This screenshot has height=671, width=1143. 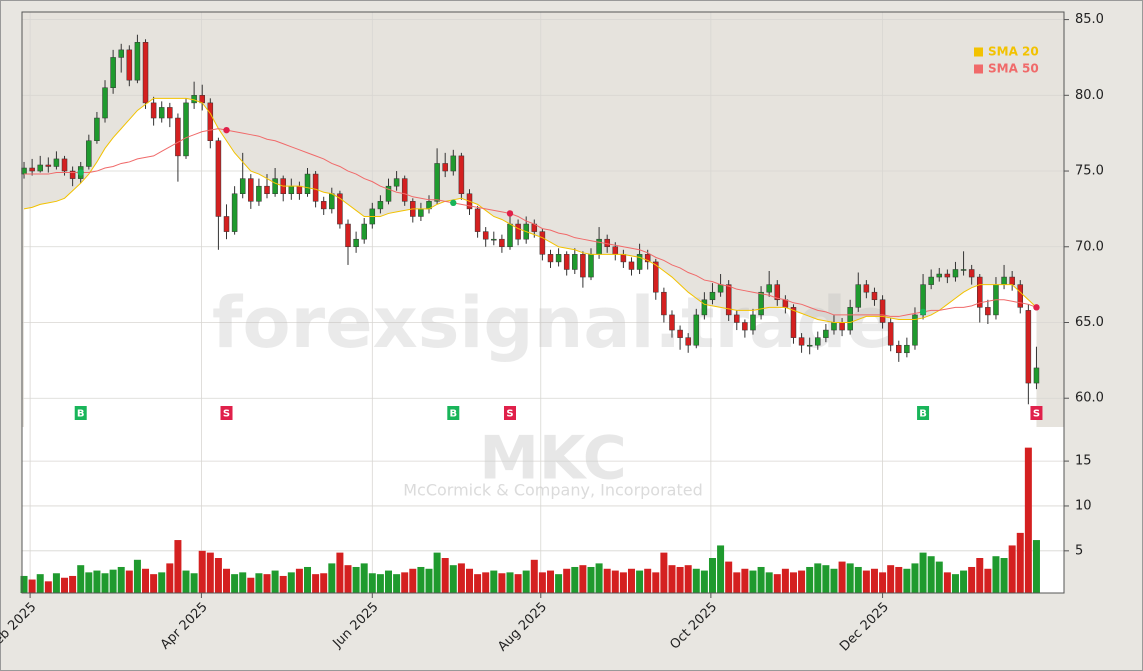 What do you see at coordinates (553, 459) in the screenshot?
I see `symbol-watermark: MKC` at bounding box center [553, 459].